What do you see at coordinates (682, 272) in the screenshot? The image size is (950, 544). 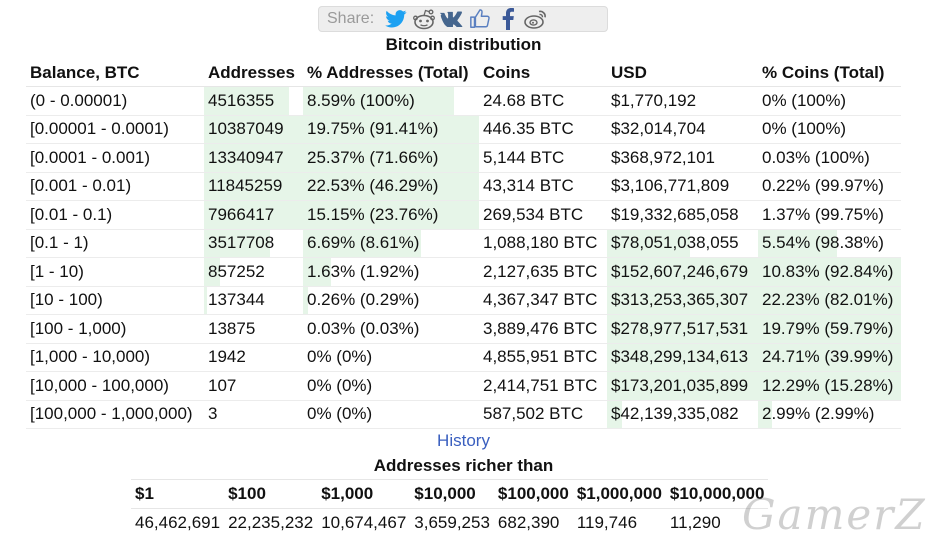 I see `cell-usd: $152,607,246,679` at bounding box center [682, 272].